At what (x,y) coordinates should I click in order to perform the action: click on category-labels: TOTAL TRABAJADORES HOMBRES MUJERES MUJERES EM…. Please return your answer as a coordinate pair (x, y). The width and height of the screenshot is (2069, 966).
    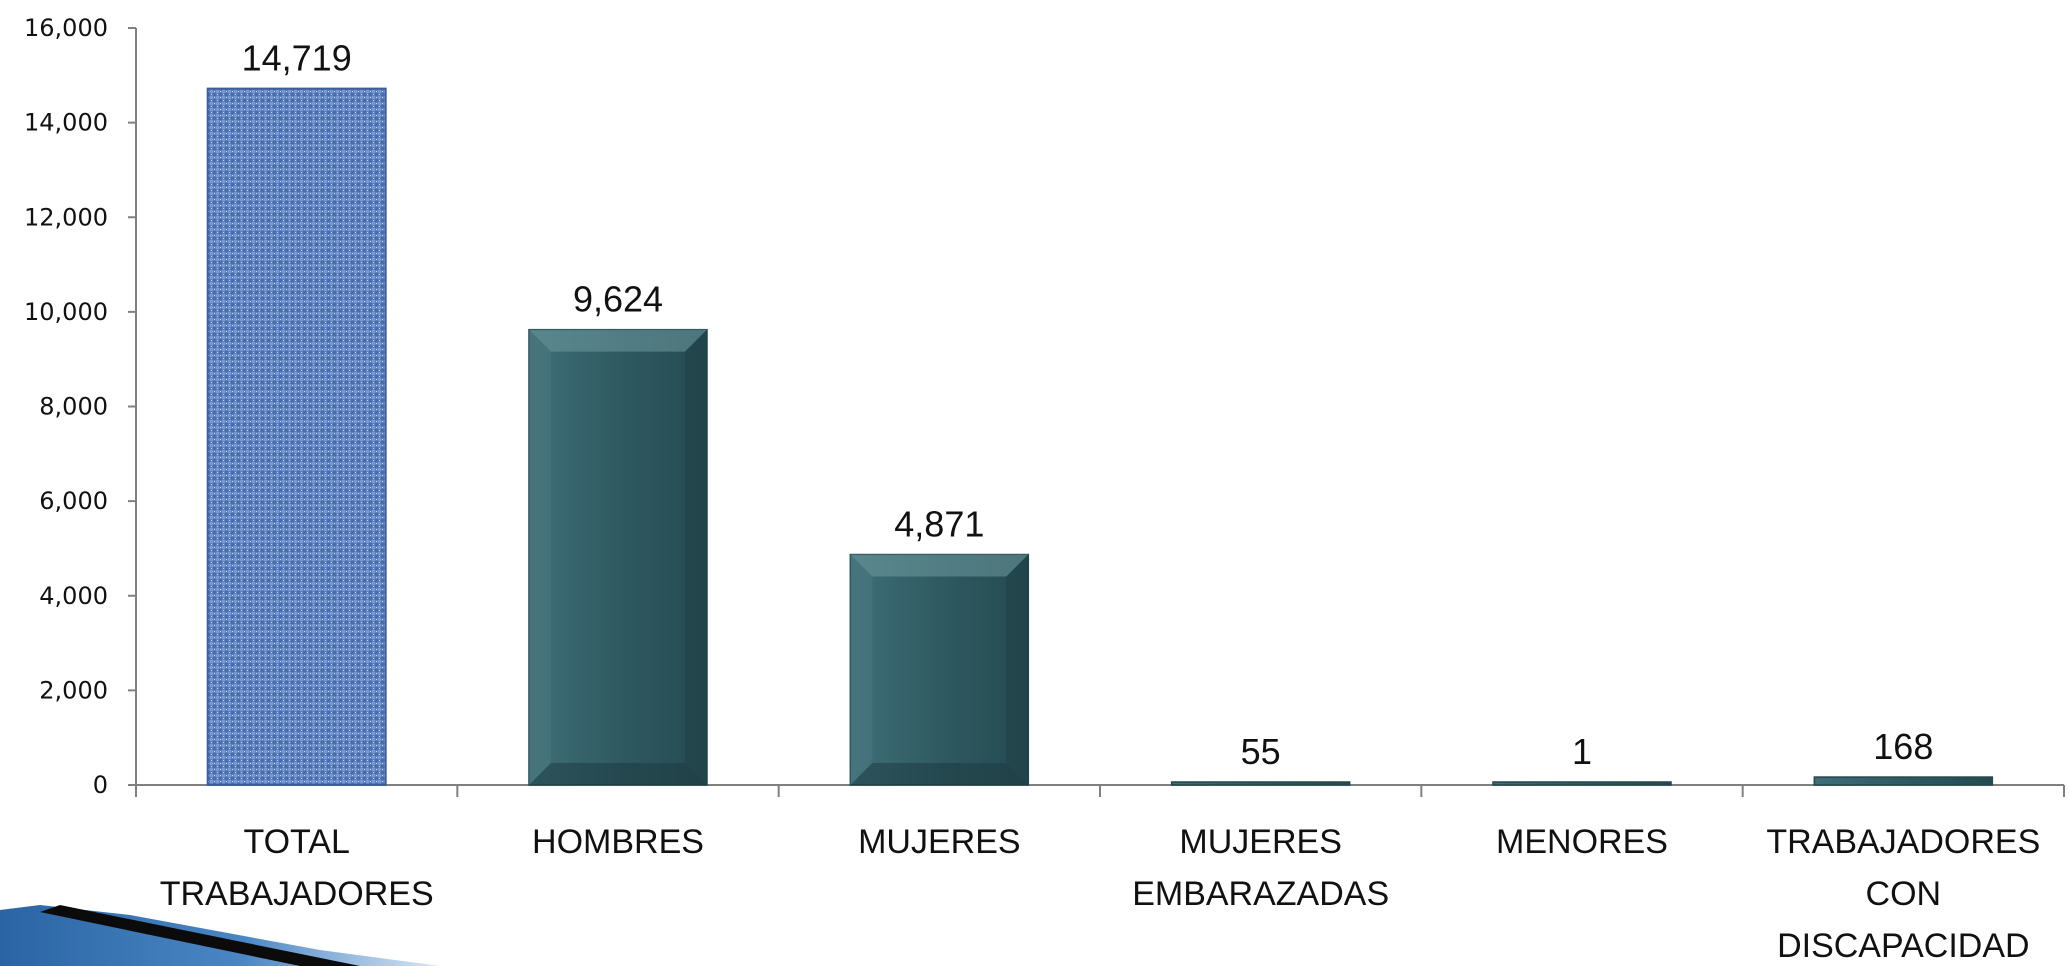
    Looking at the image, I should click on (1100, 894).